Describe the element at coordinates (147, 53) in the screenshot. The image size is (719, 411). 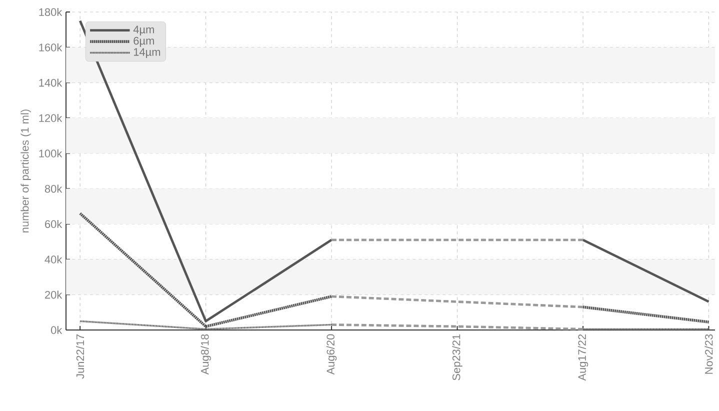
I see `legend-label: 14µm` at that location.